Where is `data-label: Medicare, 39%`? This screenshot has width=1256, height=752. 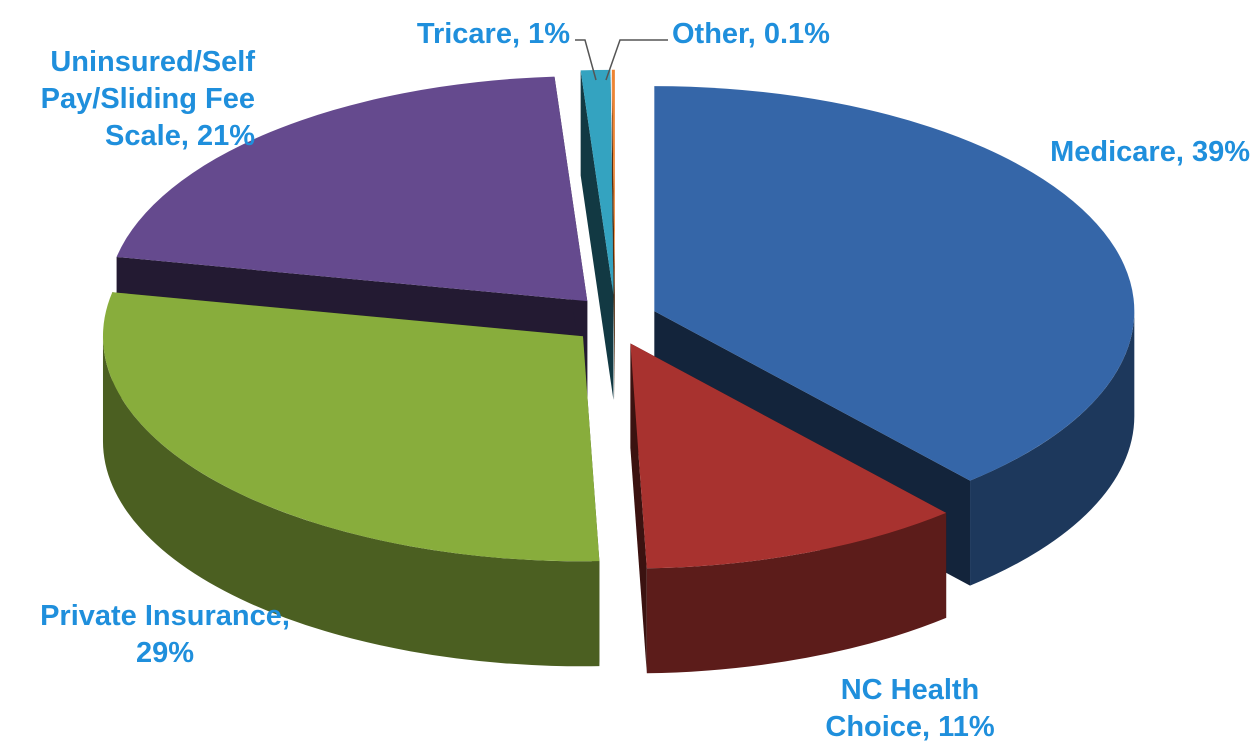
data-label: Medicare, 39% is located at coordinates (1150, 152).